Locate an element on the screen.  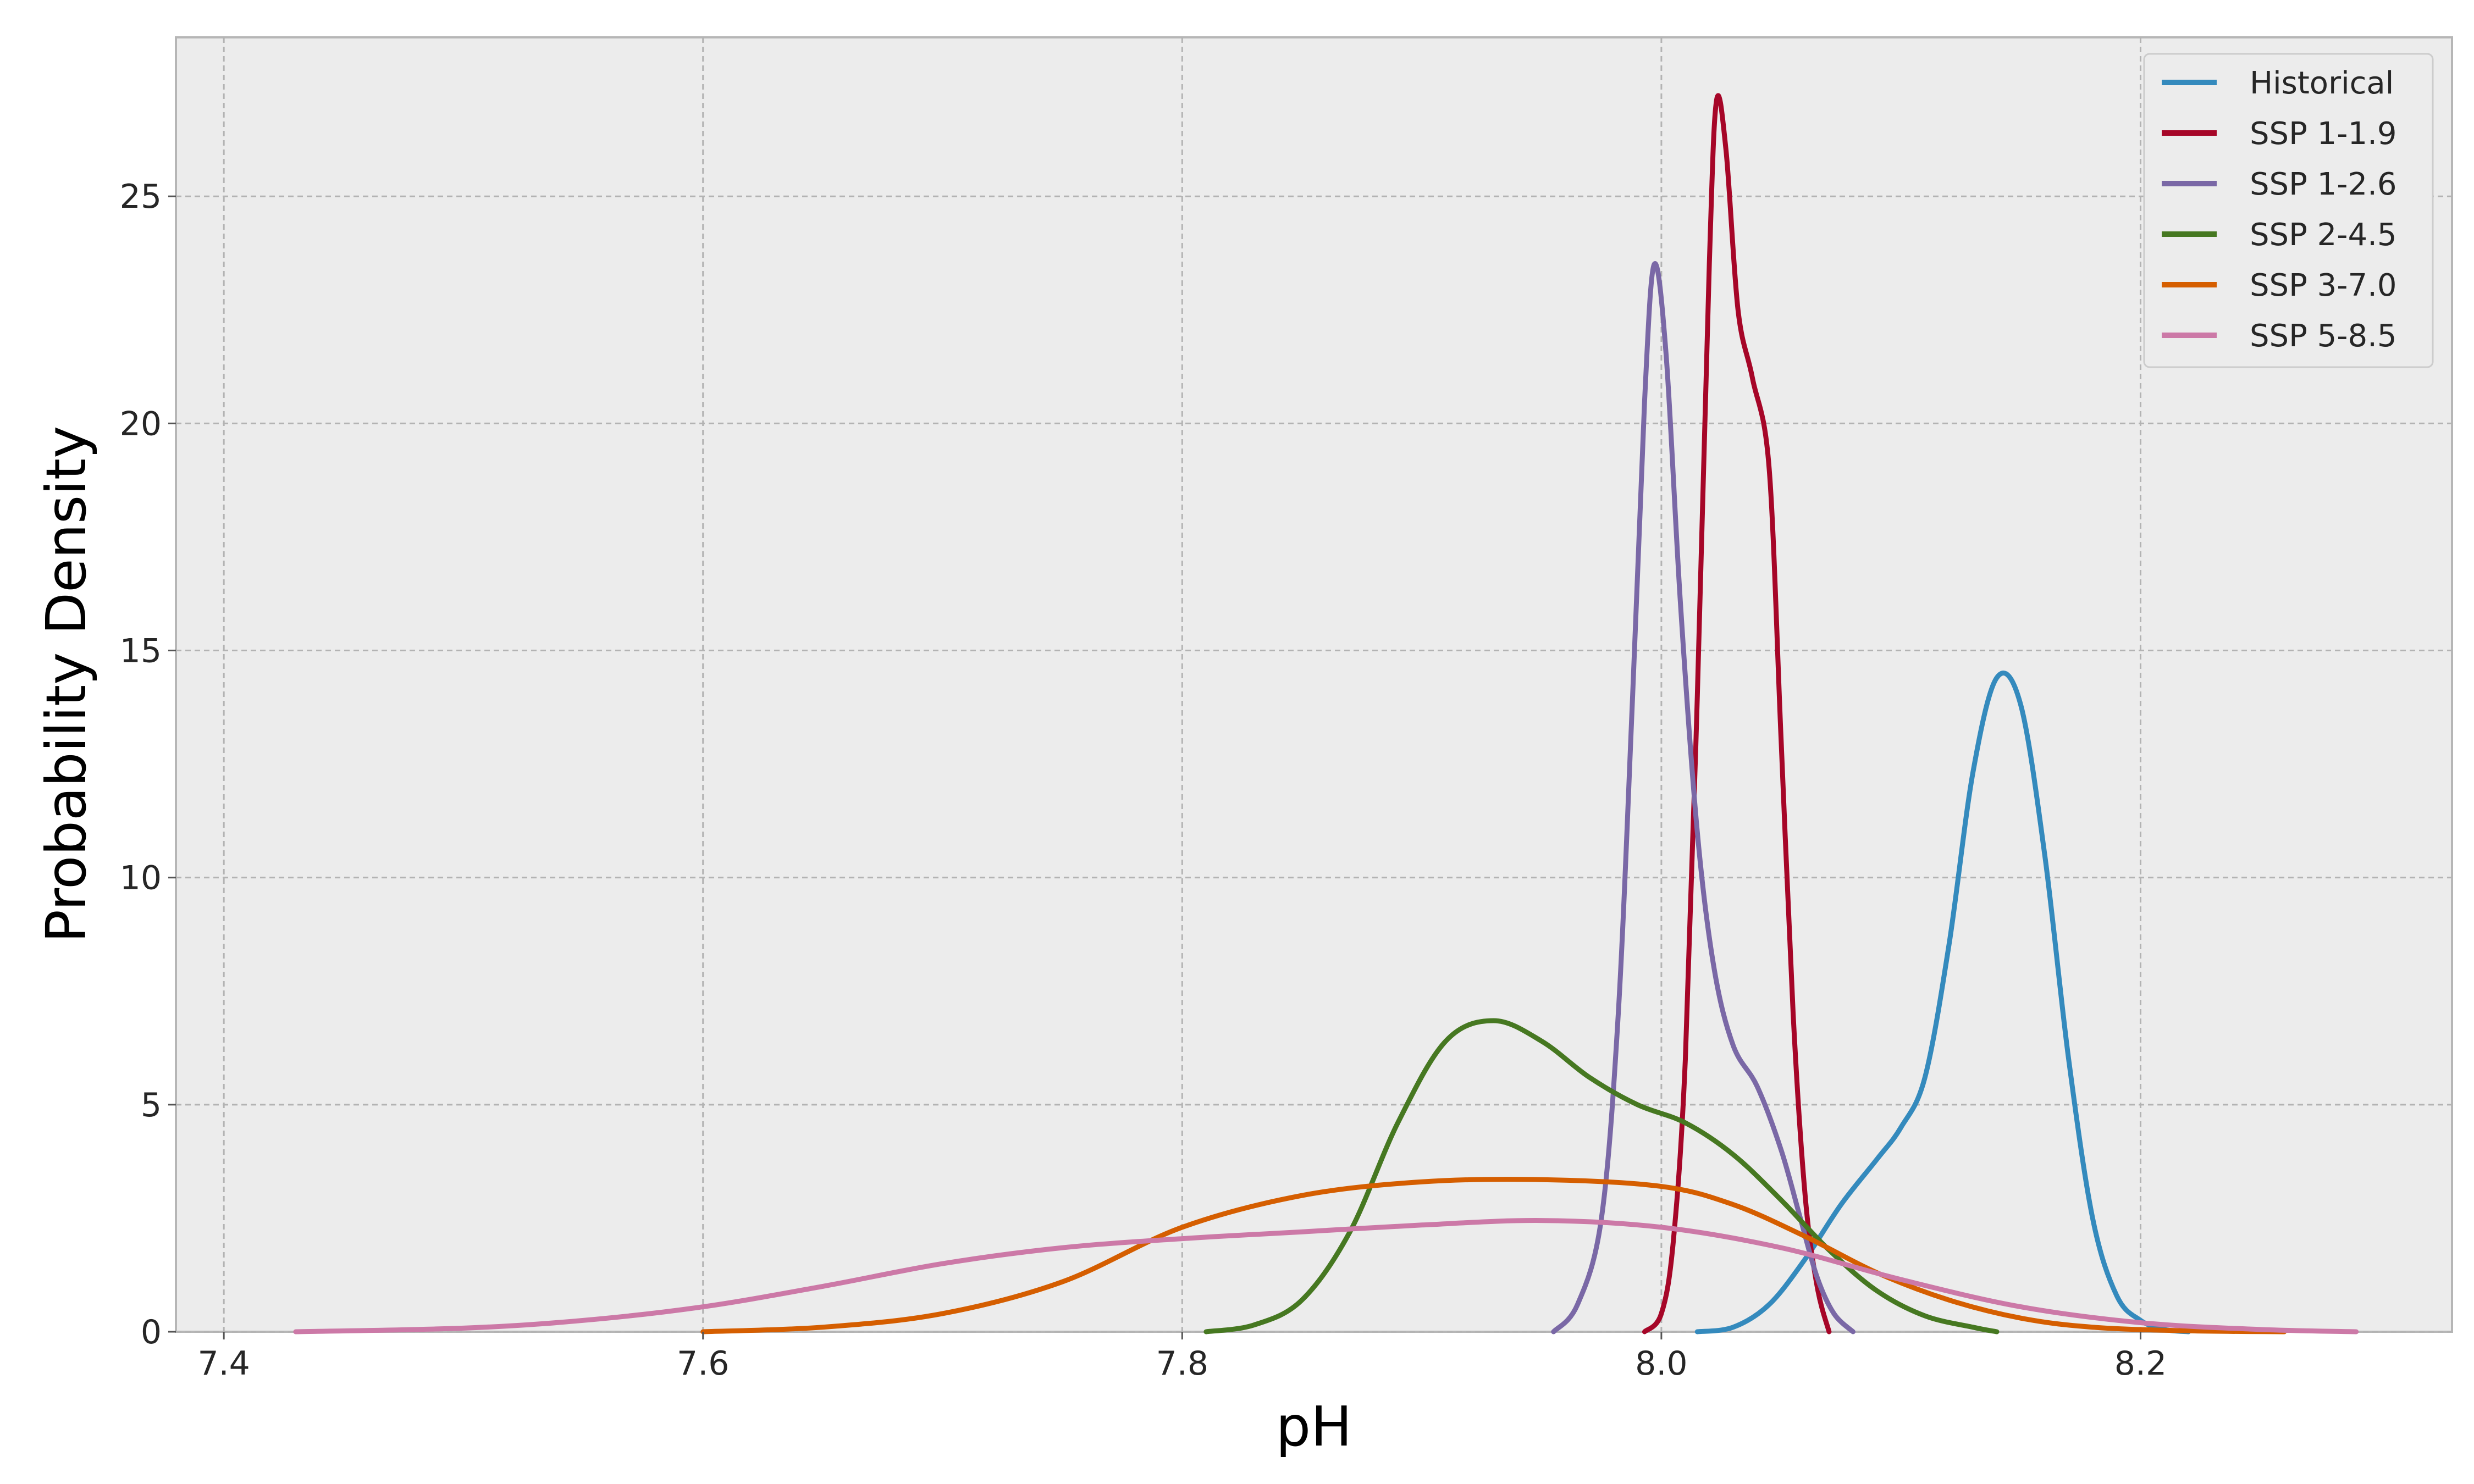
y-axis-label: Probability Density is located at coordinates (66, 684).